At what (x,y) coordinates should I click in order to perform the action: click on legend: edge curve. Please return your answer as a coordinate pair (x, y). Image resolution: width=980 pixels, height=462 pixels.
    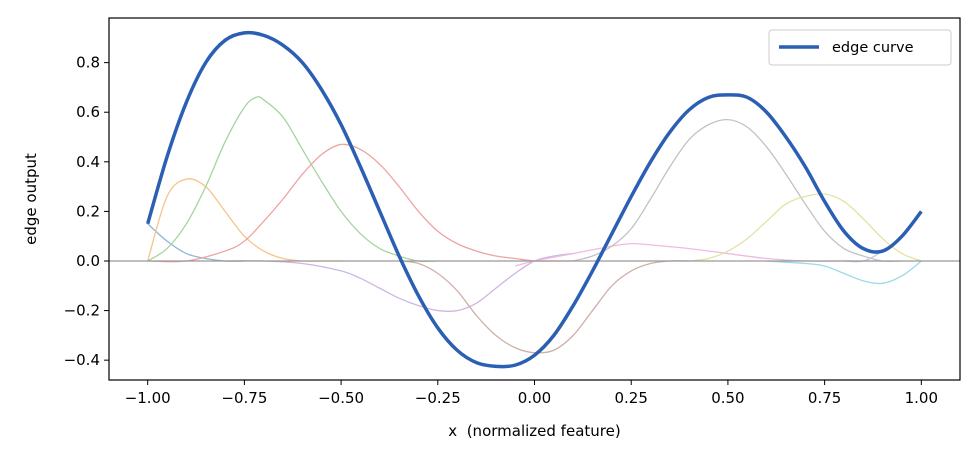
    Looking at the image, I should click on (860, 47).